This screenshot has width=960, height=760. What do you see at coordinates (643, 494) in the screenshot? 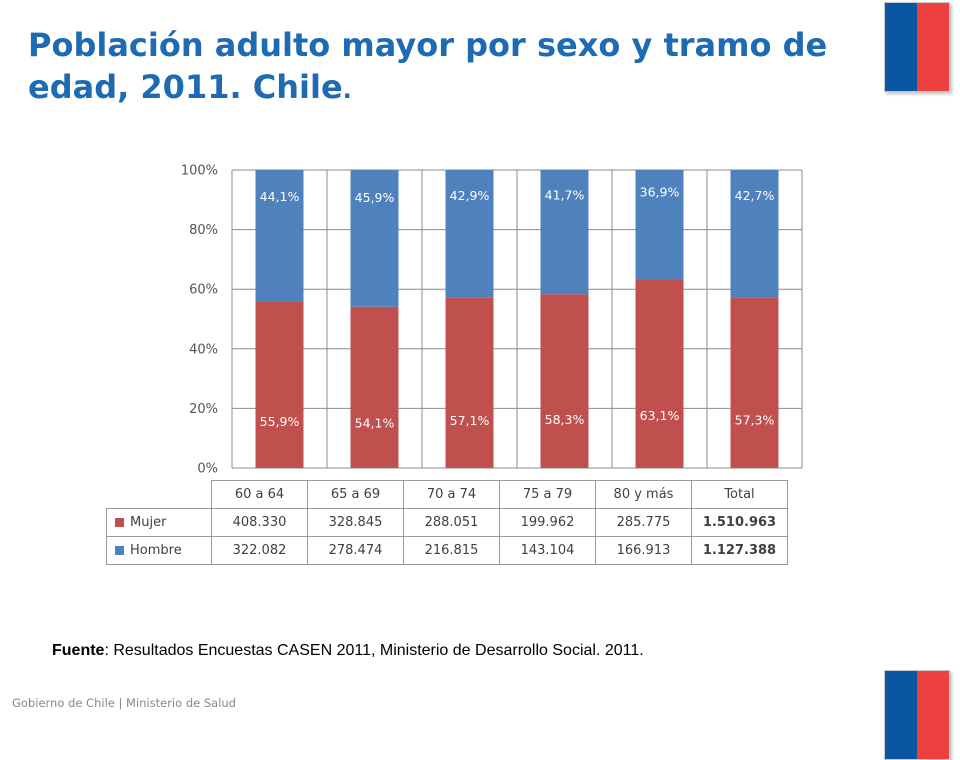
I see `table-header-cell: 80 y más` at bounding box center [643, 494].